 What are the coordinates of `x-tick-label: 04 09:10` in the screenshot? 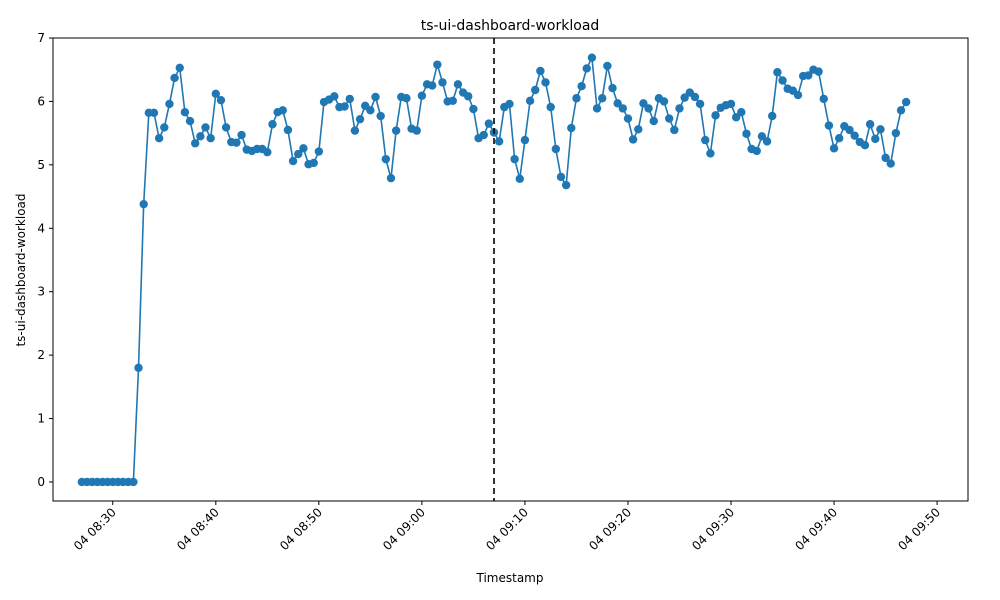 It's located at (507, 529).